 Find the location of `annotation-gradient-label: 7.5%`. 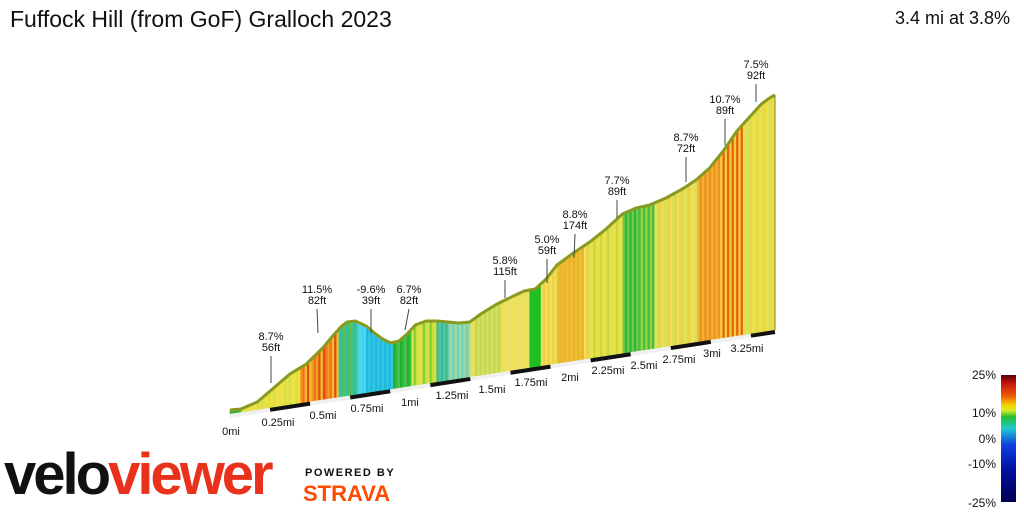

annotation-gradient-label: 7.5% is located at coordinates (755, 65).